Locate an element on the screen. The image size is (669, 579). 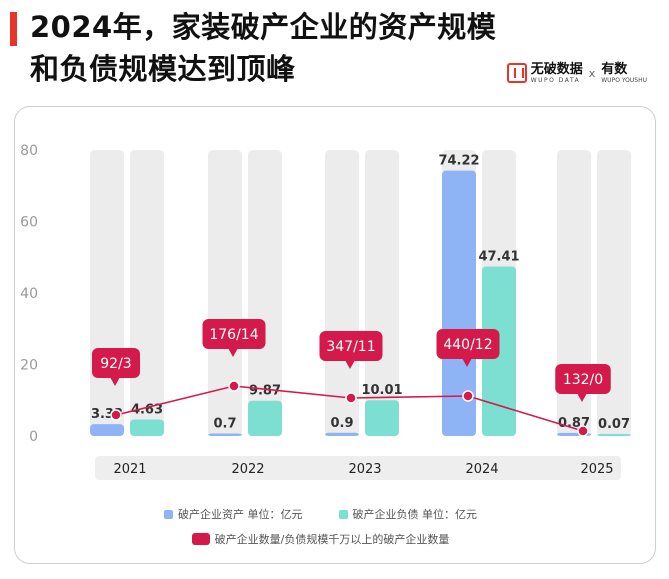
legend-label-count: 破产企业数量/负债规模千万以上的破产企业数量 is located at coordinates (332, 539).